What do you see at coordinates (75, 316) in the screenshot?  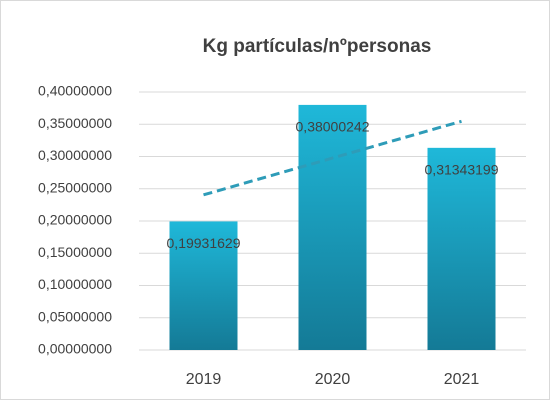 I see `y-tick-label: 0,05000000` at bounding box center [75, 316].